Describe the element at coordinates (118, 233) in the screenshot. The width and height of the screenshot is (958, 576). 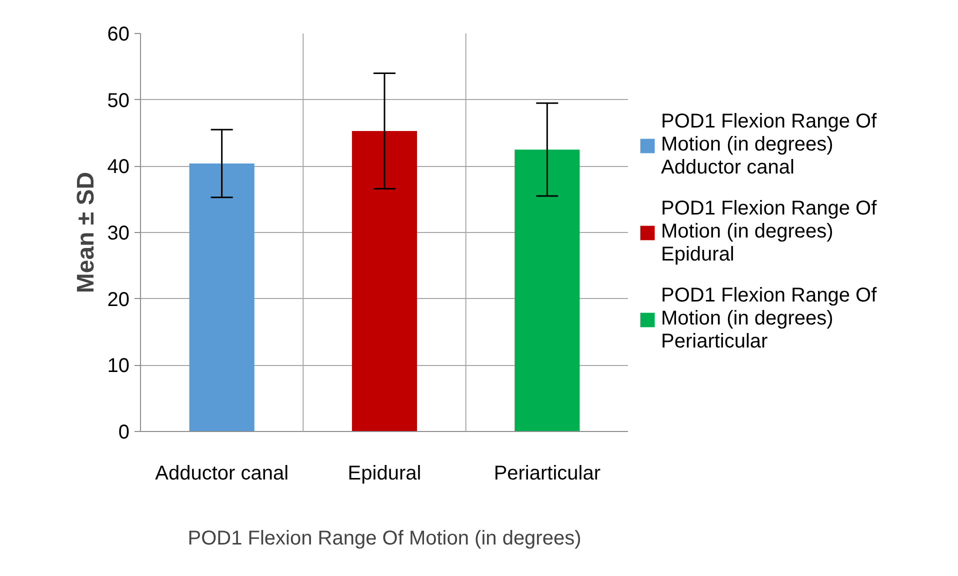
I see `y-tick-label: 30` at that location.